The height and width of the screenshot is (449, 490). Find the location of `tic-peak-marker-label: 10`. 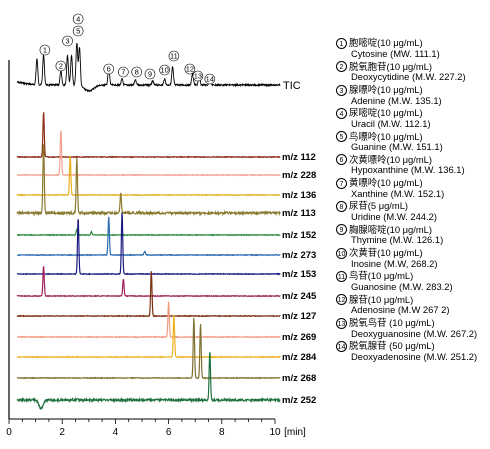

tic-peak-marker-label: 10 is located at coordinates (164, 70).